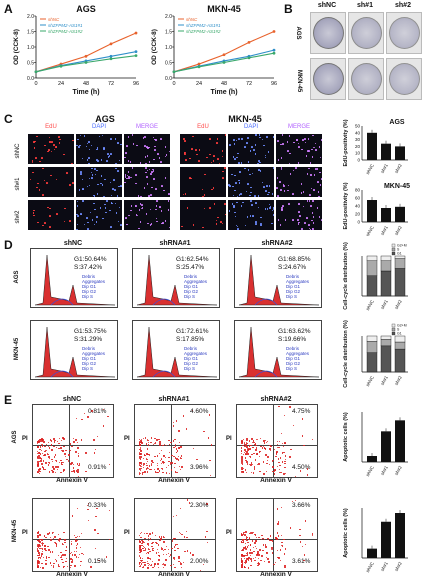  Describe the element at coordinates (397, 186) in the screenshot. I see `bar-chart-title: MKN-45` at that location.